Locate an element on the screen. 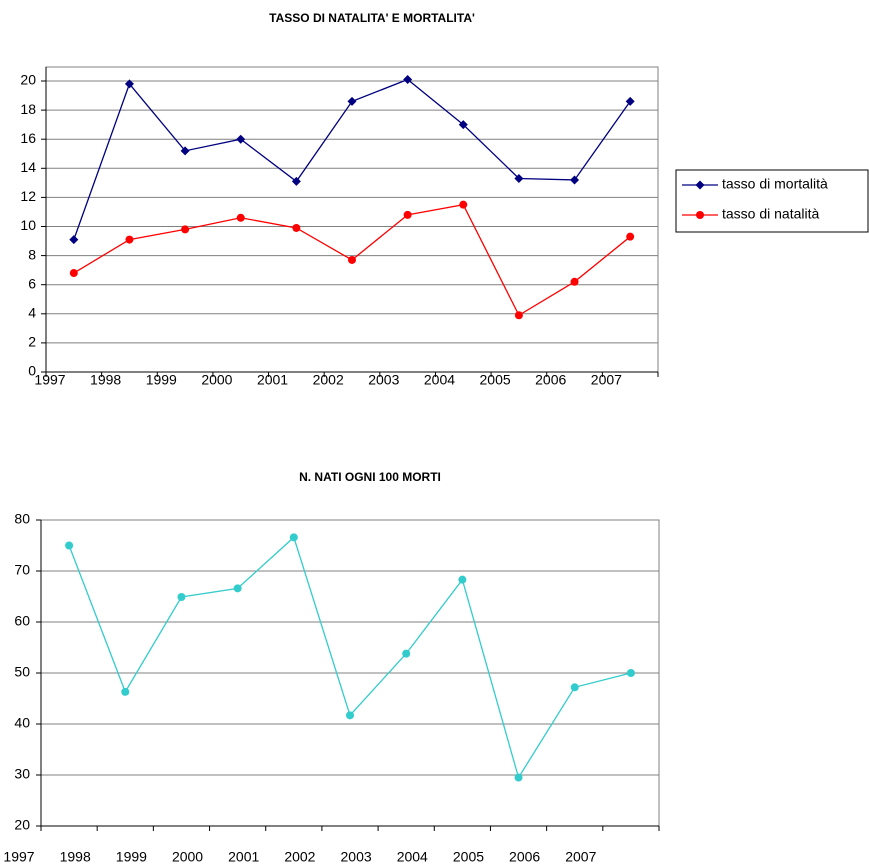 Image resolution: width=869 pixels, height=868 pixels. y-tick-label: 14 is located at coordinates (28, 167).